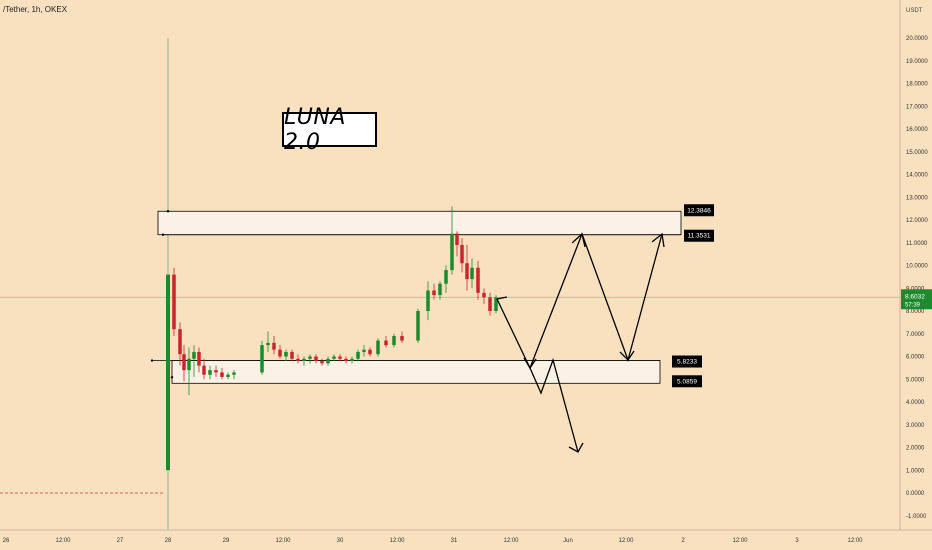  What do you see at coordinates (683, 541) in the screenshot?
I see `x-tick-label: 2` at bounding box center [683, 541].